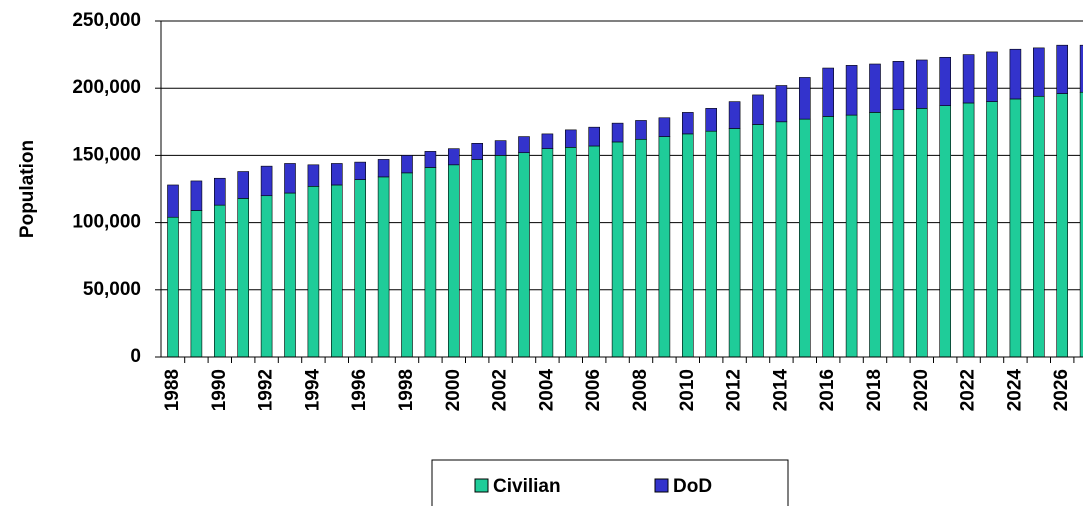 The height and width of the screenshot is (506, 1083). What do you see at coordinates (527, 486) in the screenshot?
I see `legend-label: Civilian` at bounding box center [527, 486].